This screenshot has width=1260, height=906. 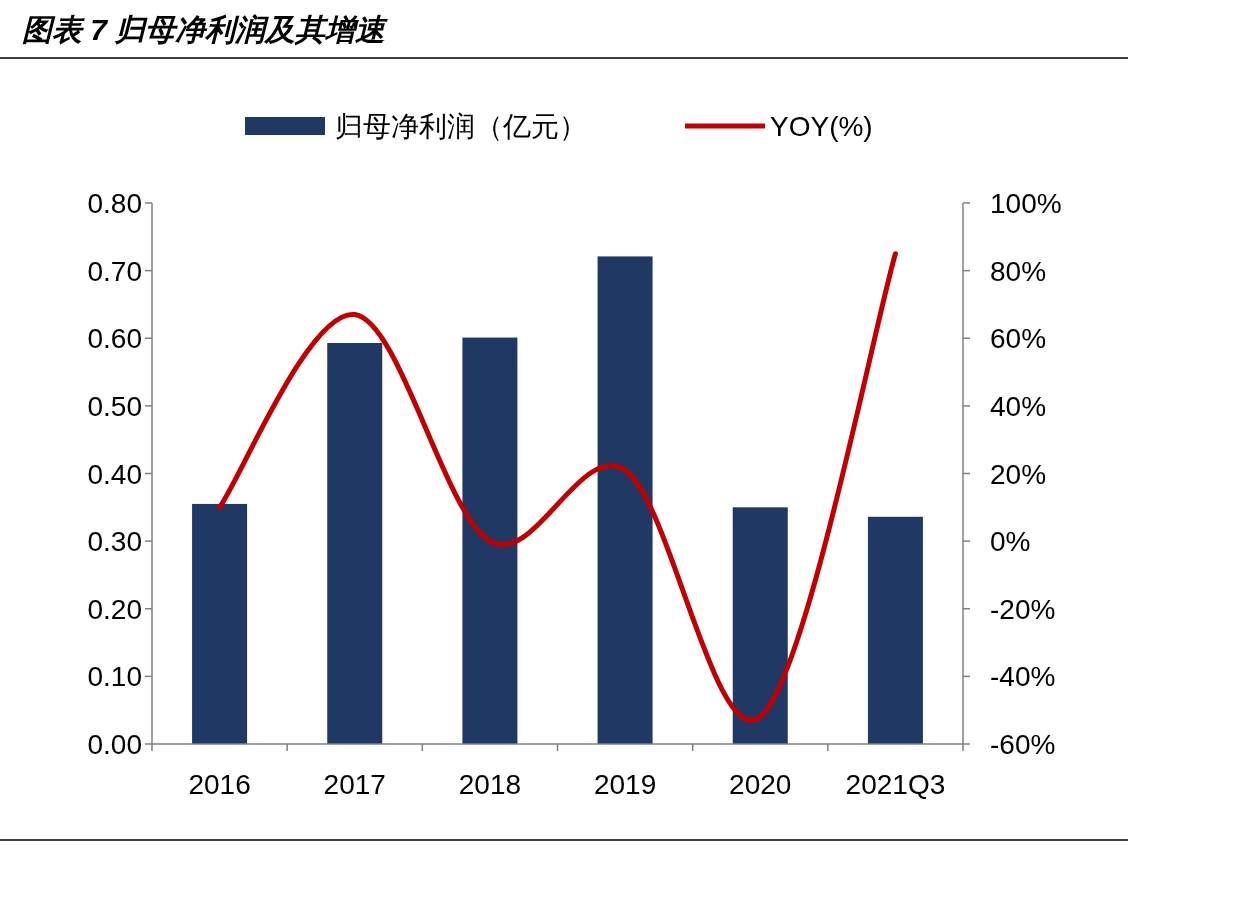 What do you see at coordinates (1018, 339) in the screenshot?
I see `y2-tick-label: 60%` at bounding box center [1018, 339].